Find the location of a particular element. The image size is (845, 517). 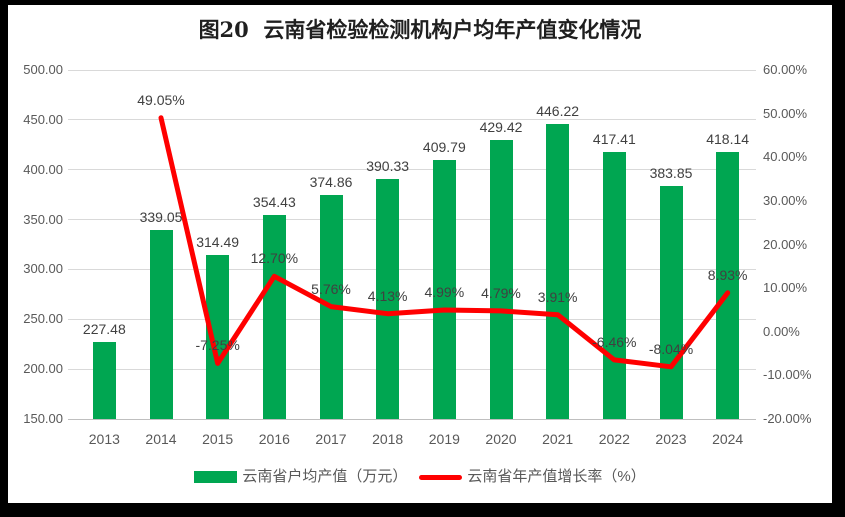

y-axis-tick-right: 30.00% is located at coordinates (785, 200).